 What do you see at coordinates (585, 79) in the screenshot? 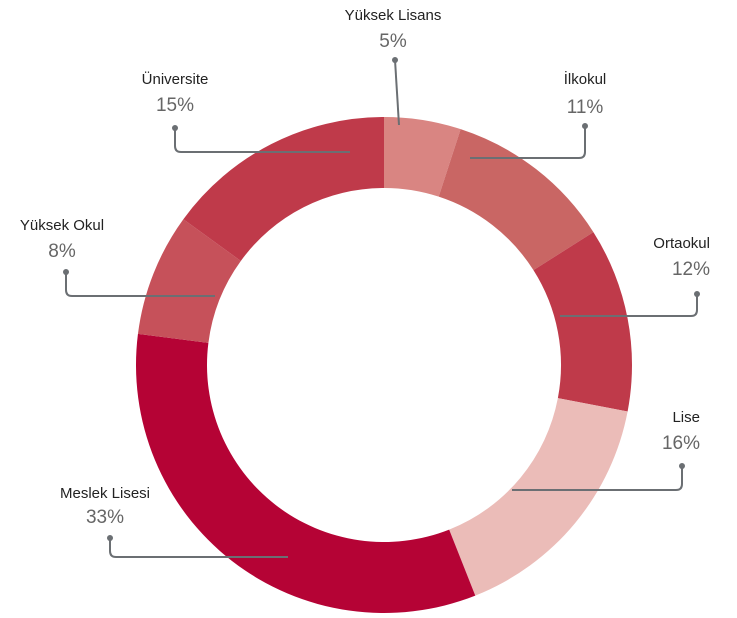
I see `label-name: İlkokul` at bounding box center [585, 79].